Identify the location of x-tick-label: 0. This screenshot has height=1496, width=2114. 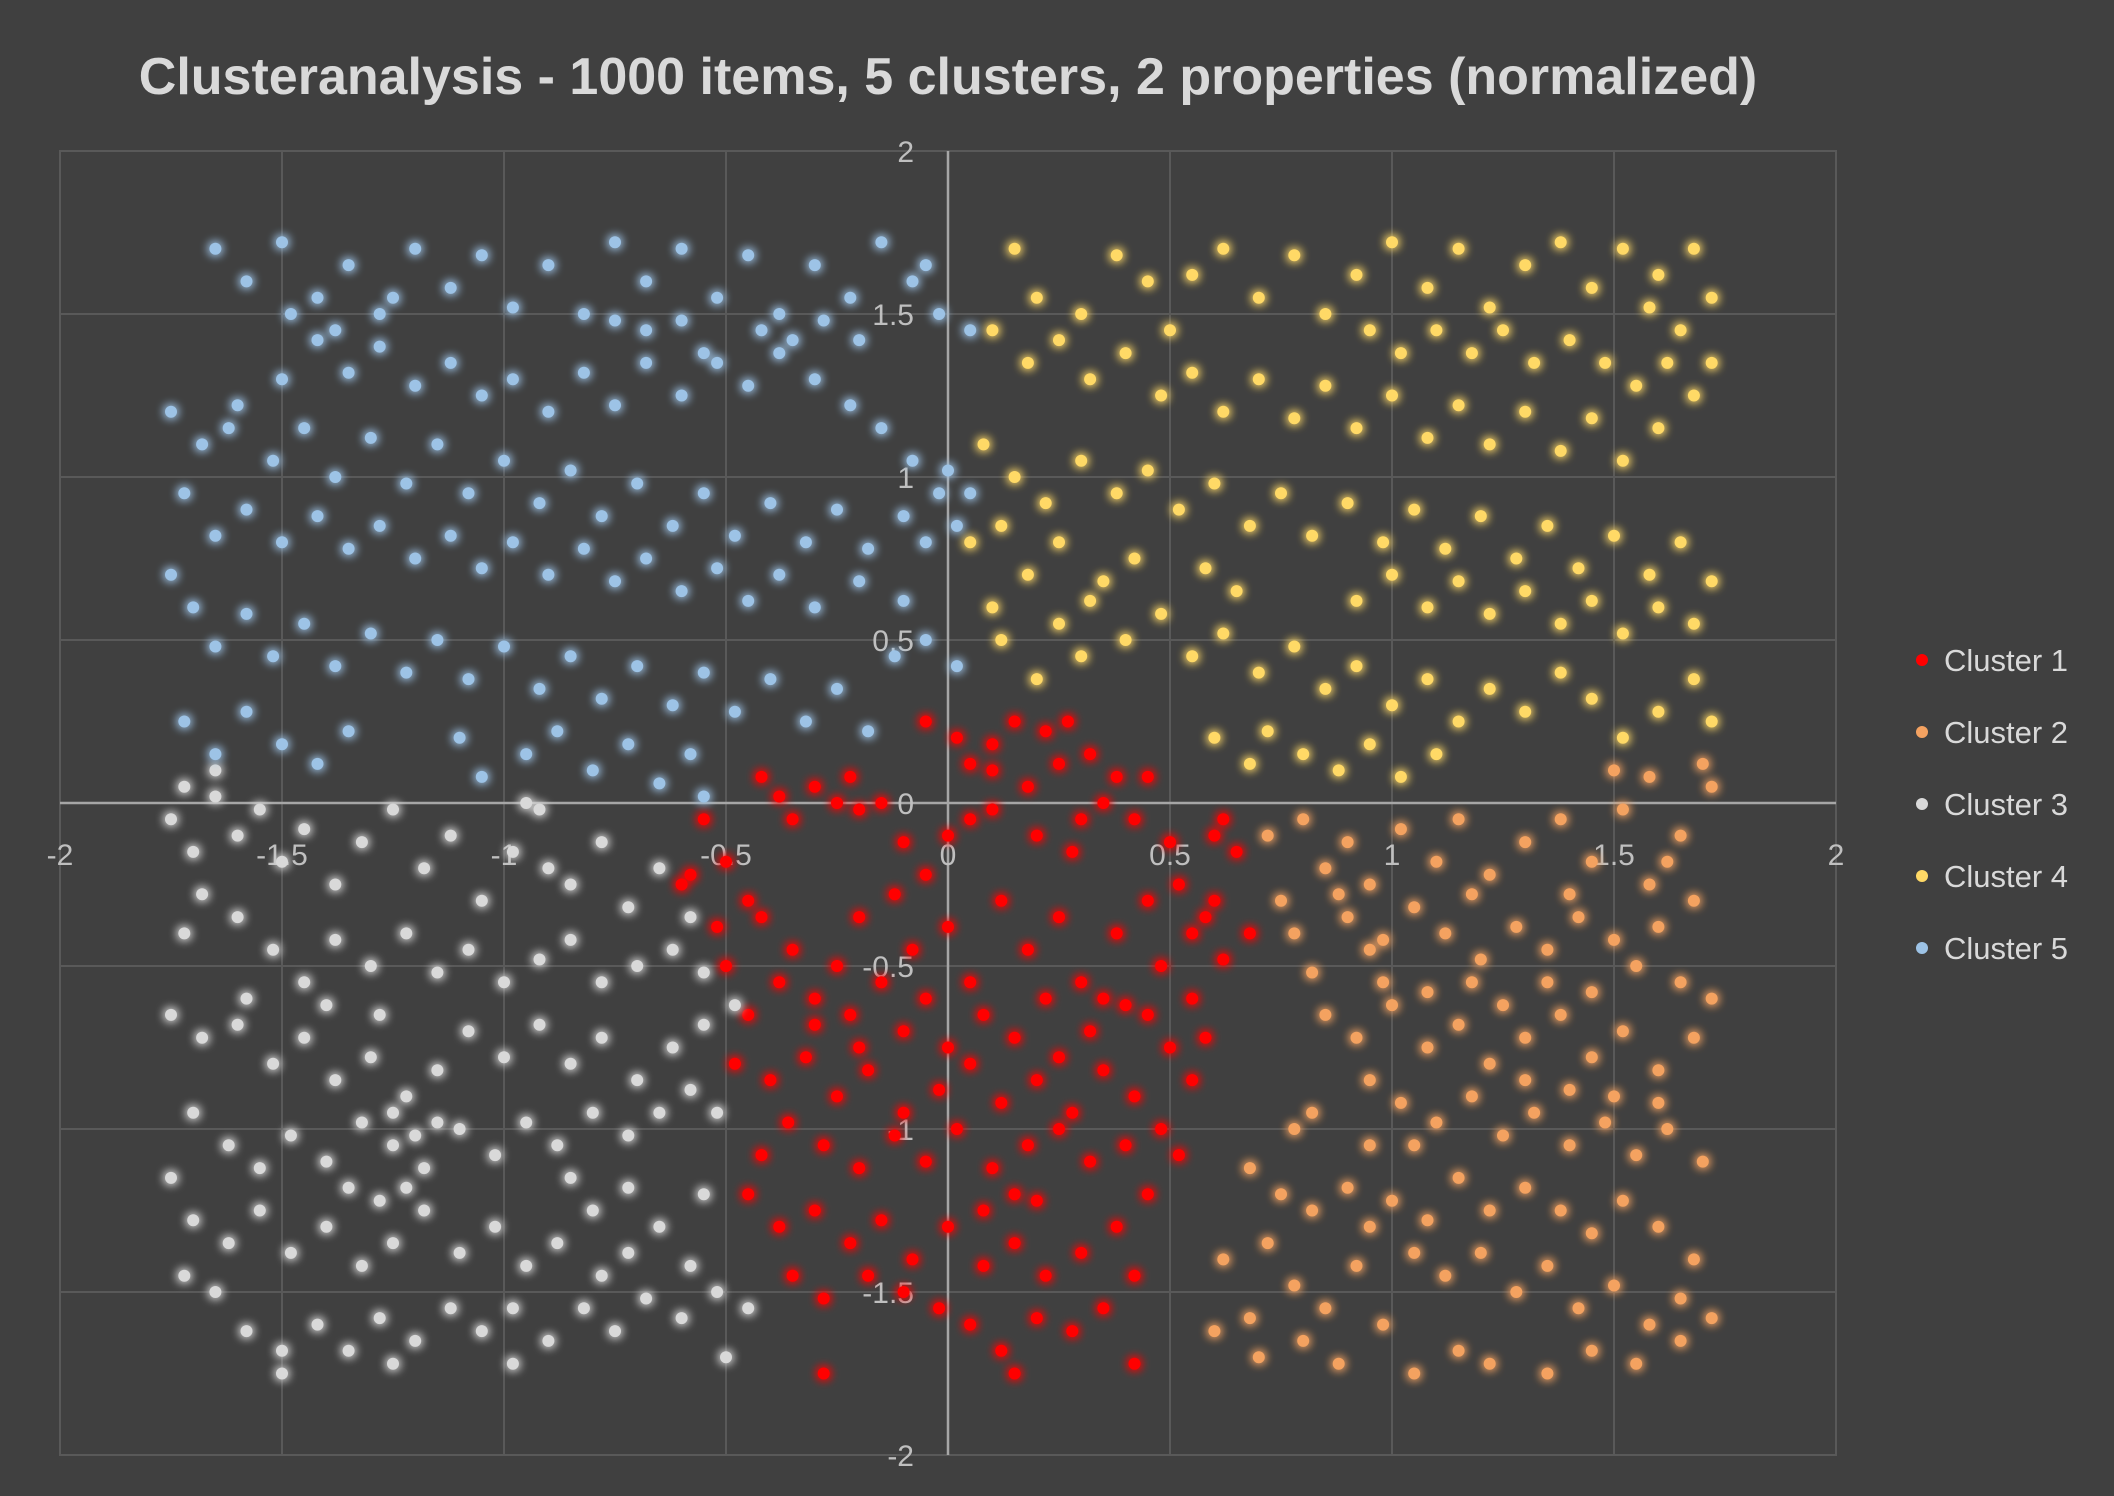
(948, 855).